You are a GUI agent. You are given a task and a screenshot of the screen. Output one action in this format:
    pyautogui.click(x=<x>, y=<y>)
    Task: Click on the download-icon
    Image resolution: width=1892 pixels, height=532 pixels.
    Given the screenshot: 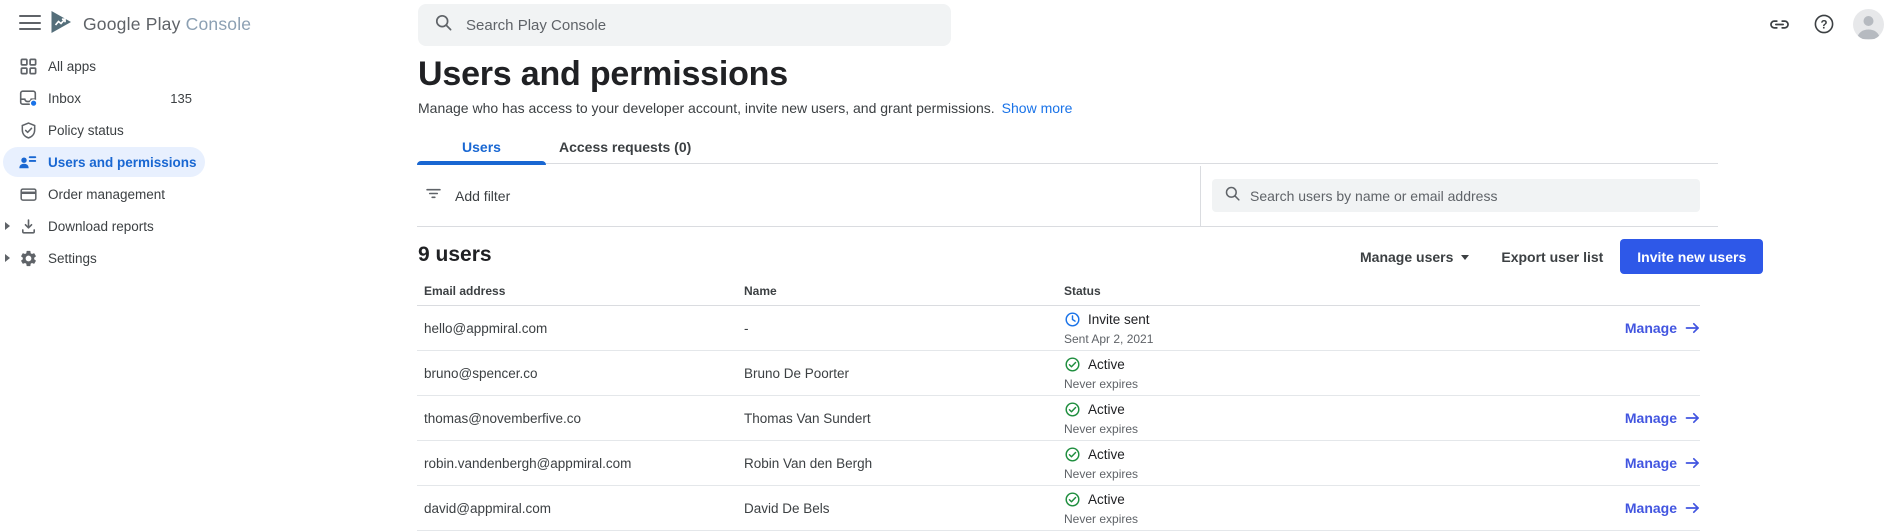 What is the action you would take?
    pyautogui.click(x=28, y=226)
    